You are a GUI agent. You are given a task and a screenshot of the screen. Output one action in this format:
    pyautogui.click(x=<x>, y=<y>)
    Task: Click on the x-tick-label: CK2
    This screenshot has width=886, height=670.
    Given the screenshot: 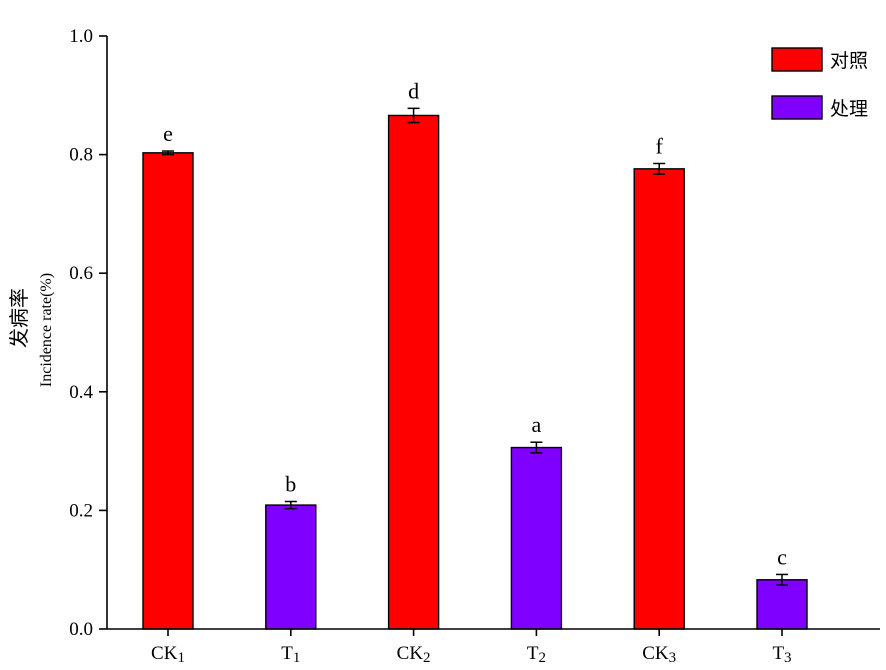 What is the action you would take?
    pyautogui.click(x=414, y=654)
    